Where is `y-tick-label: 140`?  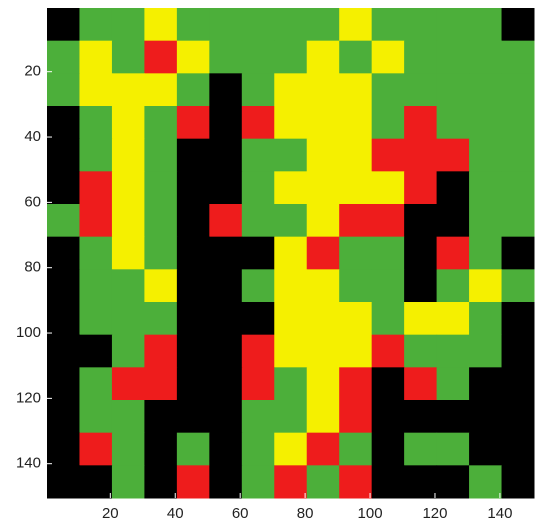
y-tick-label: 140 is located at coordinates (28, 463).